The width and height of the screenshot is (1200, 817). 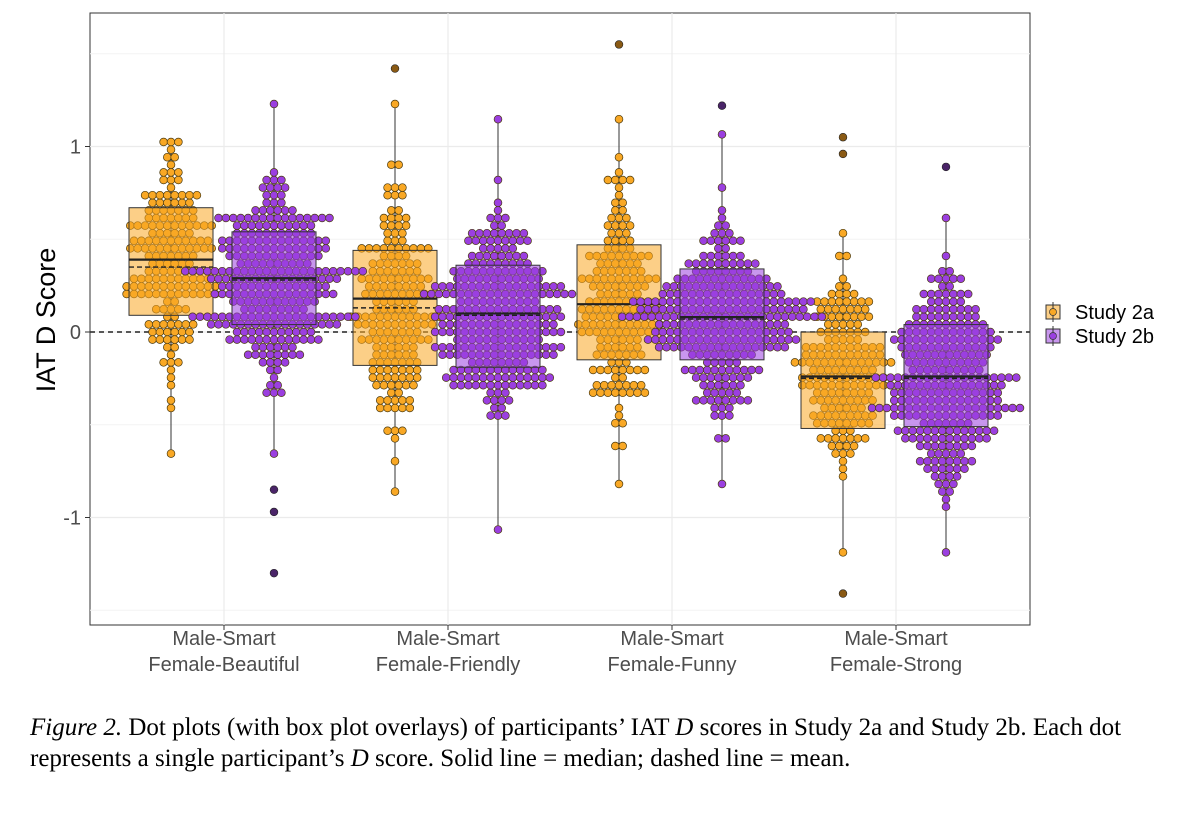 I want to click on outlier-dot, so click(x=274, y=489).